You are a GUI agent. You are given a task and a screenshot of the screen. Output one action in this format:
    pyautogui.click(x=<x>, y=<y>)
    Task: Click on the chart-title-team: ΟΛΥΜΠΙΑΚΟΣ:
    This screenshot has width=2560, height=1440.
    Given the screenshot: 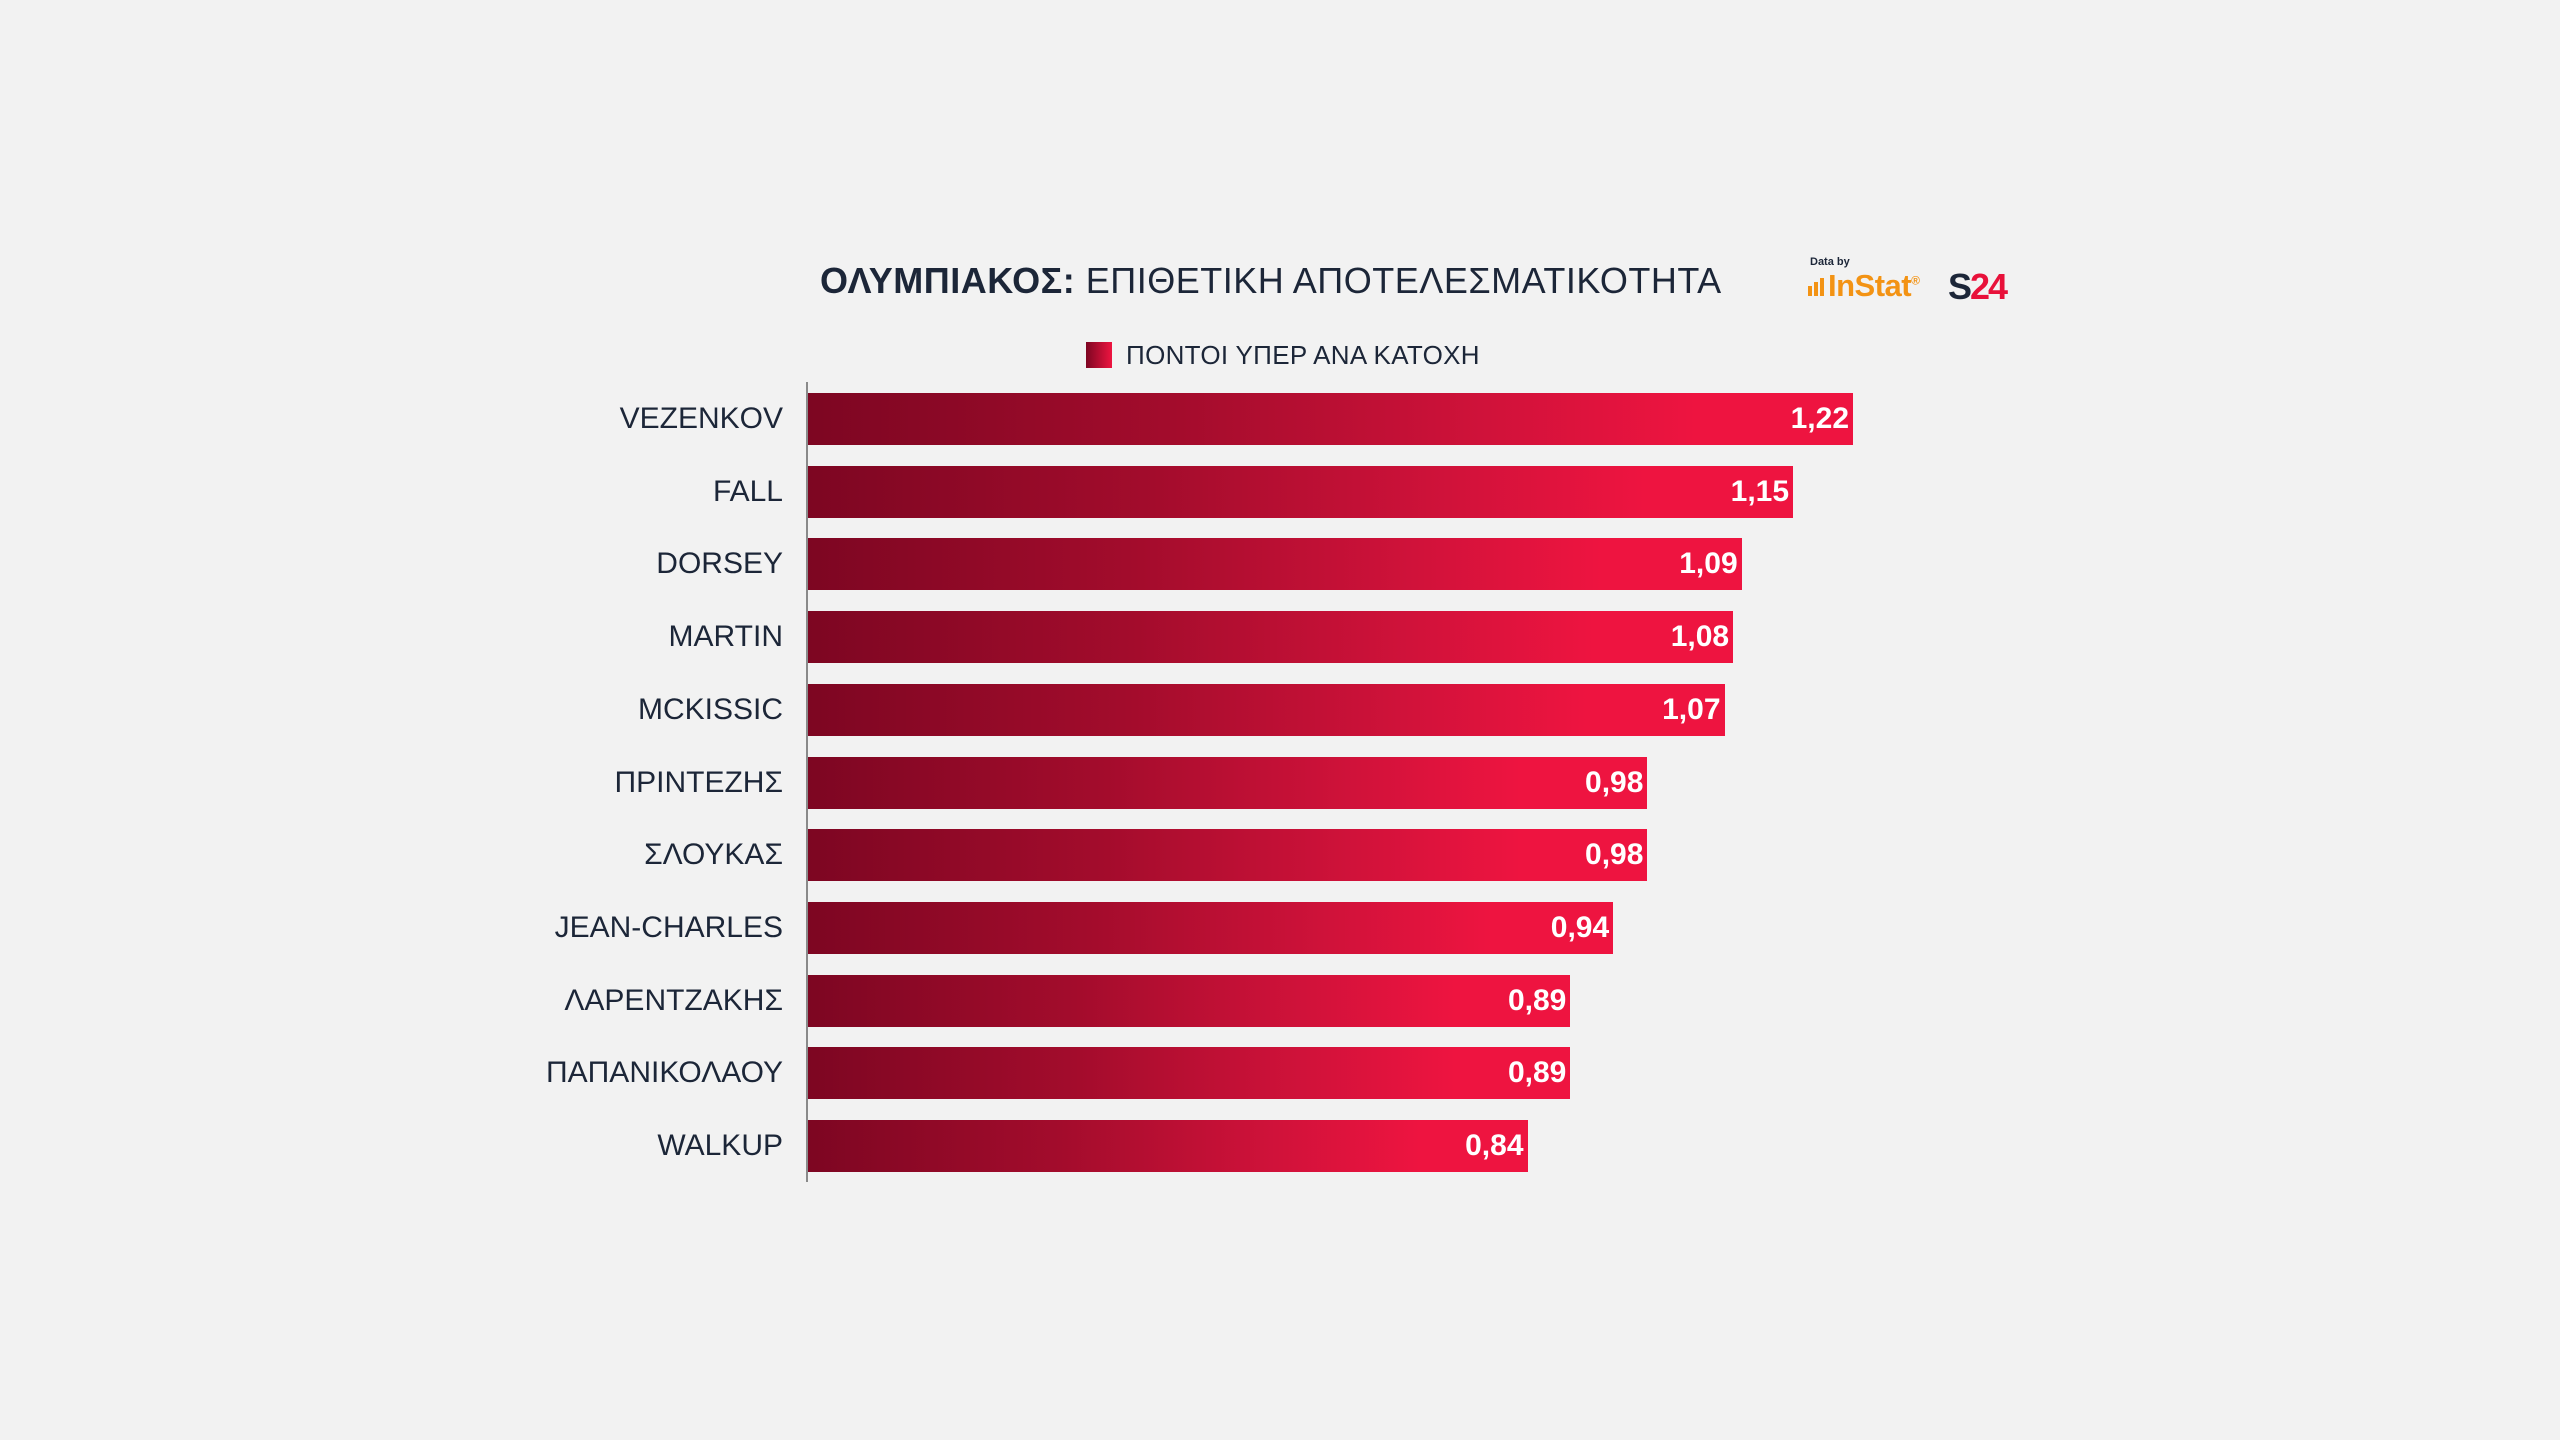 What is the action you would take?
    pyautogui.click(x=948, y=280)
    